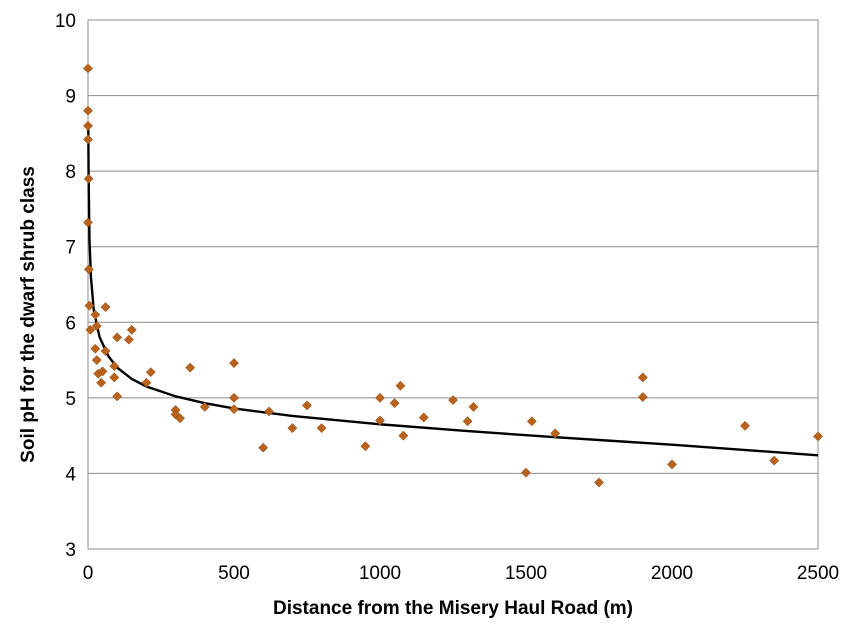 The width and height of the screenshot is (852, 635). I want to click on x-tick-label: 1500, so click(526, 573).